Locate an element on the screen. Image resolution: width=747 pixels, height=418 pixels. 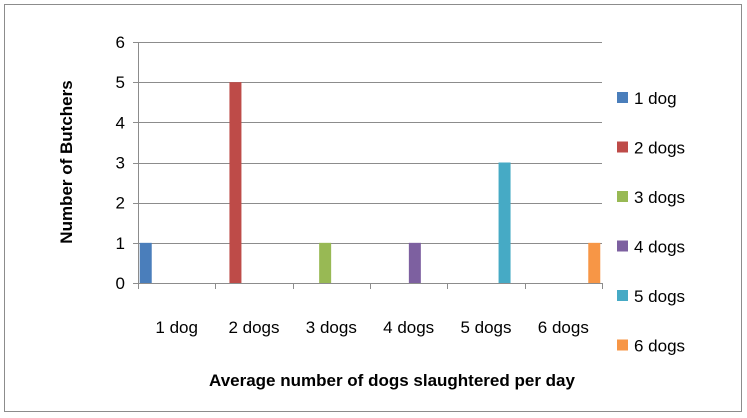
x-tick-label: 3 dogs is located at coordinates (331, 327).